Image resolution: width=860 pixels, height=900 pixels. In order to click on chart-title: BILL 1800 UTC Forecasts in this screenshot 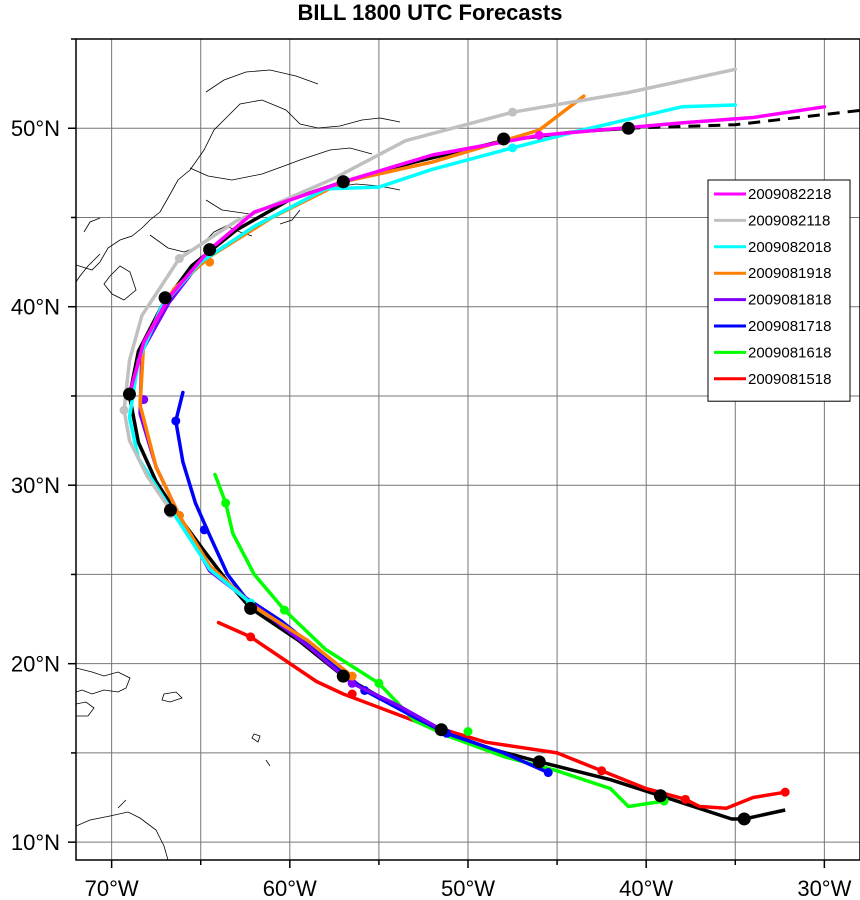, I will do `click(430, 12)`.